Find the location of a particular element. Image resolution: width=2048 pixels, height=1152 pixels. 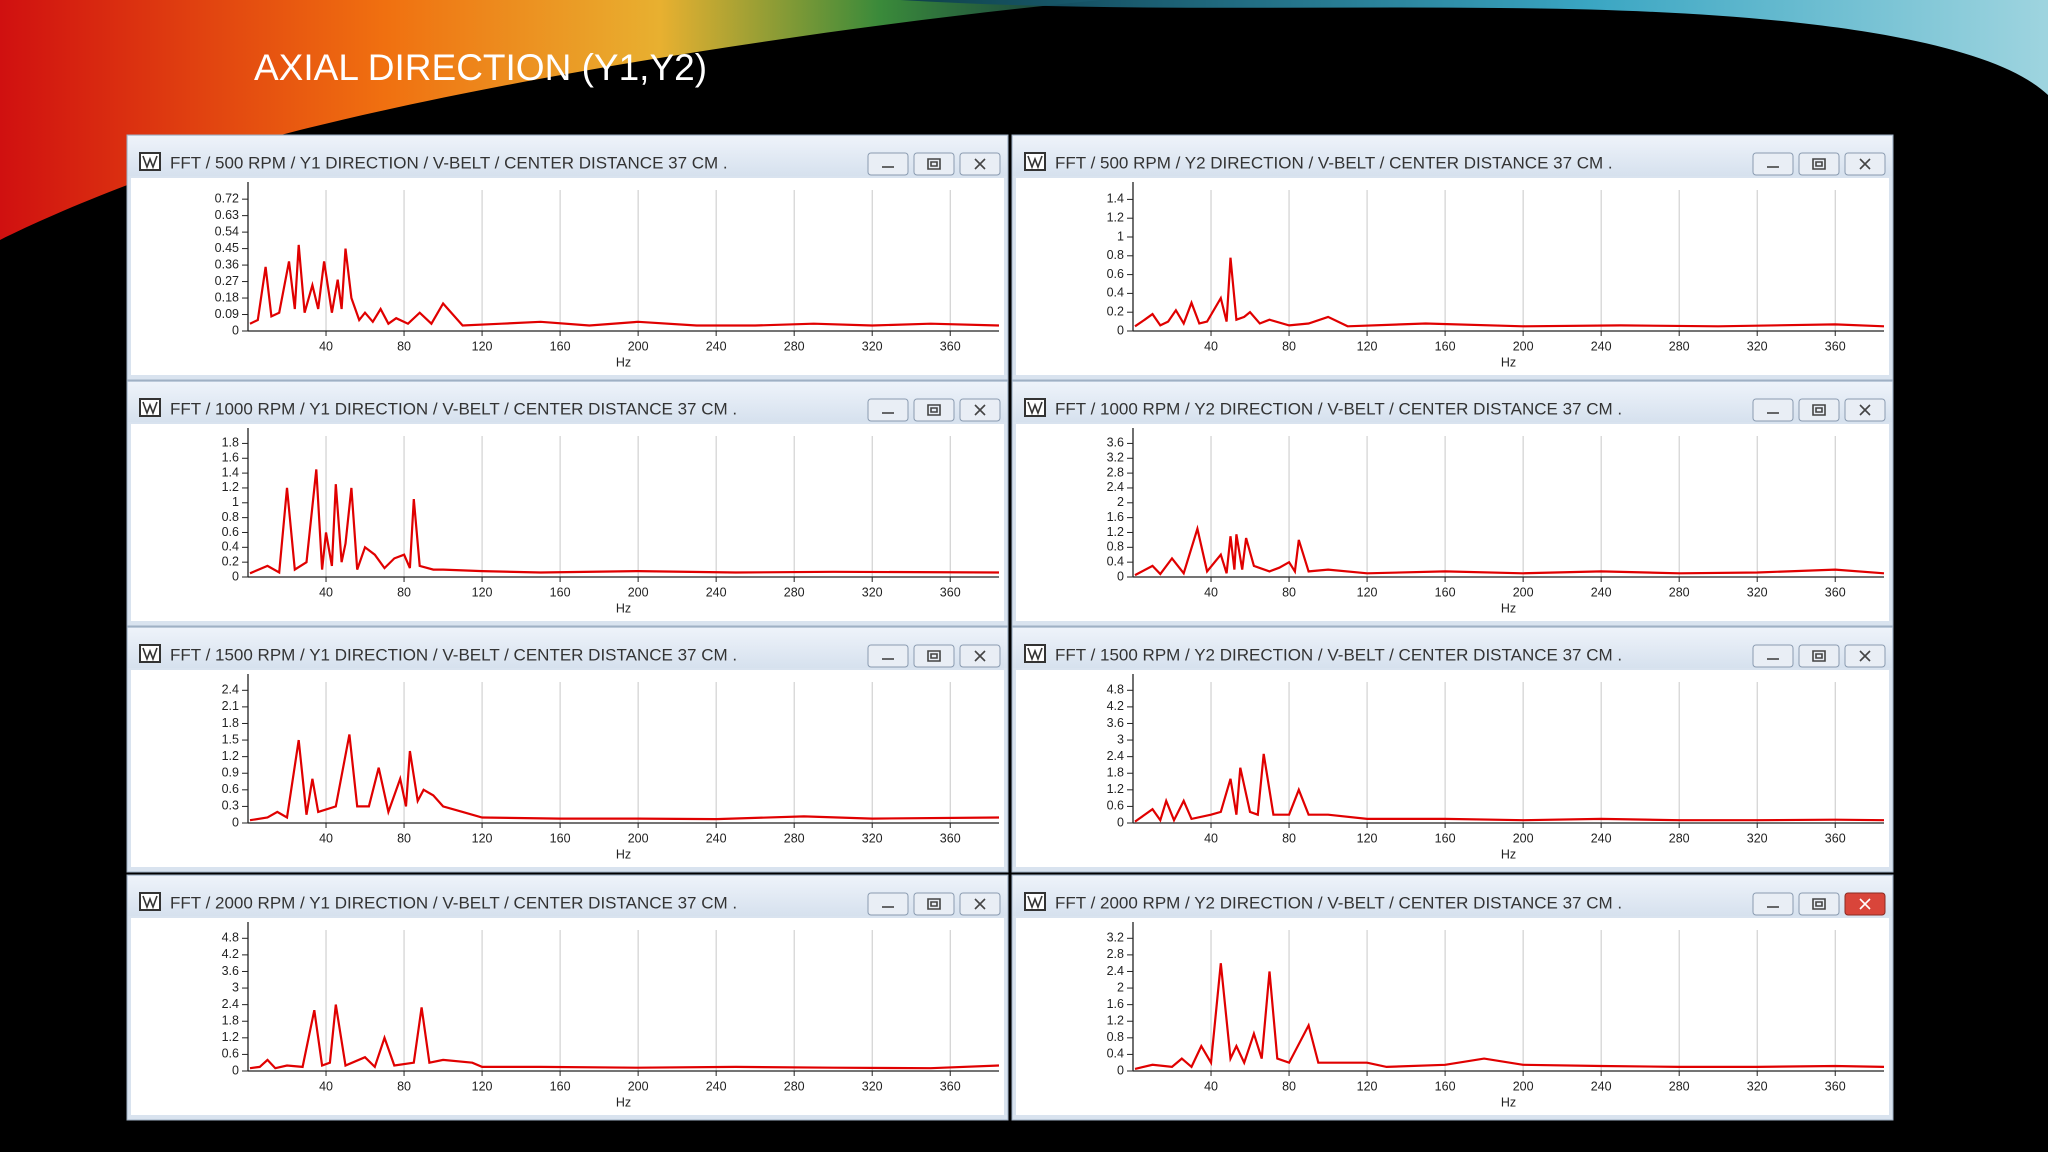

window-icon is located at coordinates (1035, 161).